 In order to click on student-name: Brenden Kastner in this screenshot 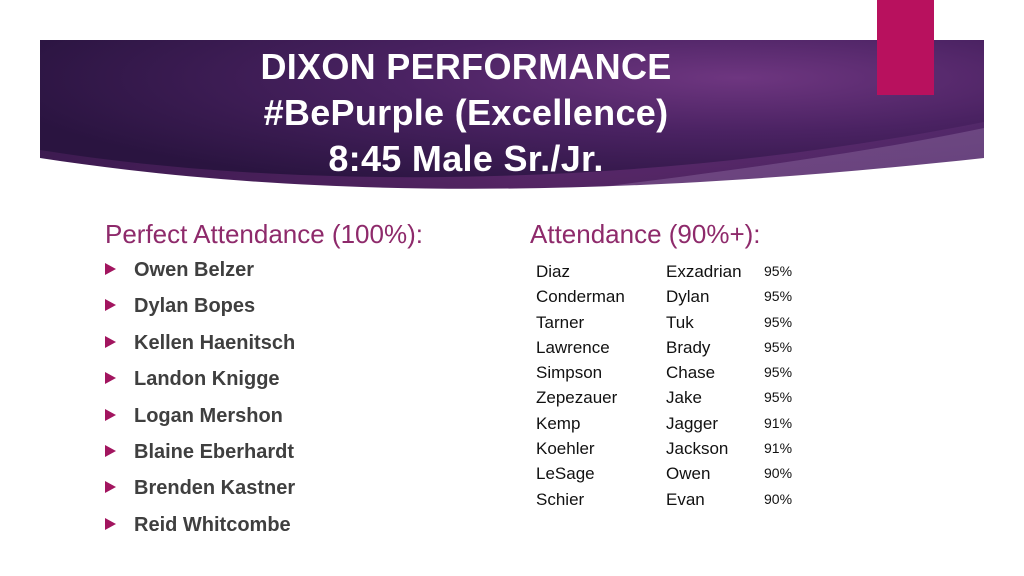, I will do `click(215, 488)`.